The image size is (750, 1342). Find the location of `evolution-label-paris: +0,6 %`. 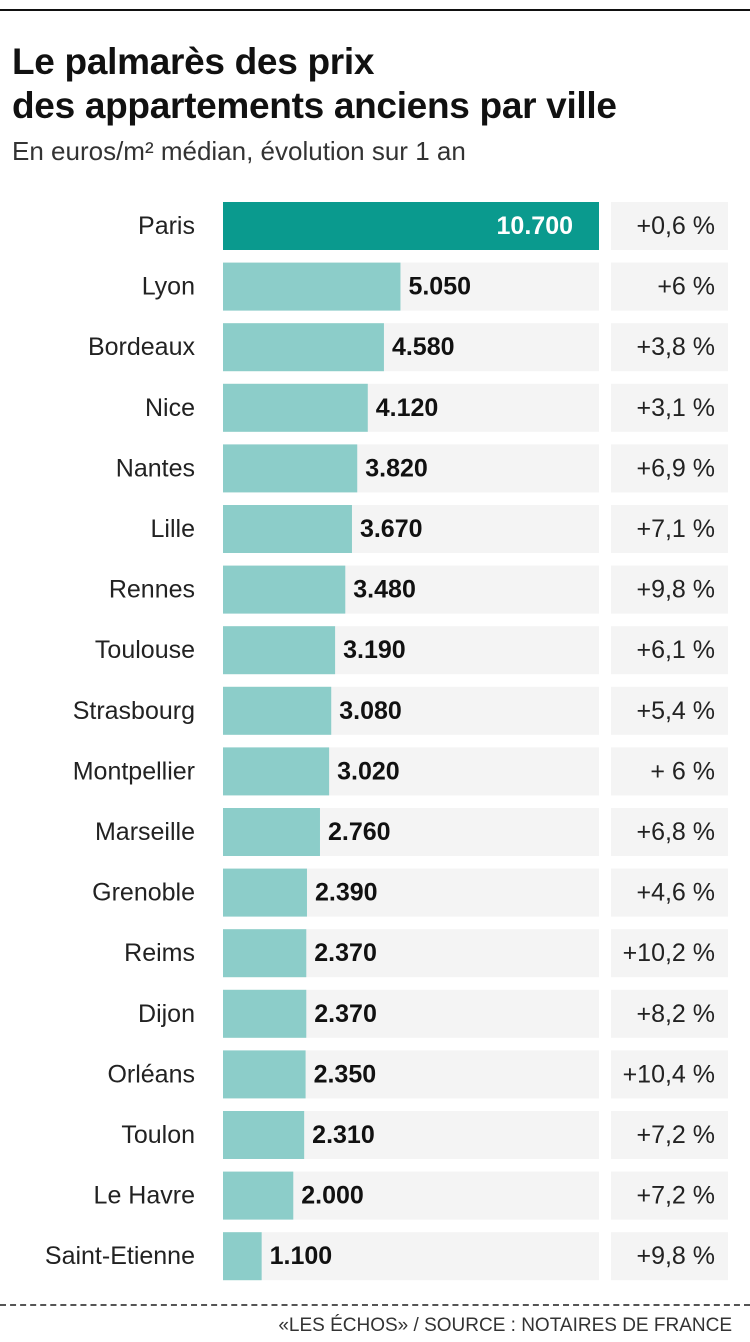

evolution-label-paris: +0,6 % is located at coordinates (675, 226).